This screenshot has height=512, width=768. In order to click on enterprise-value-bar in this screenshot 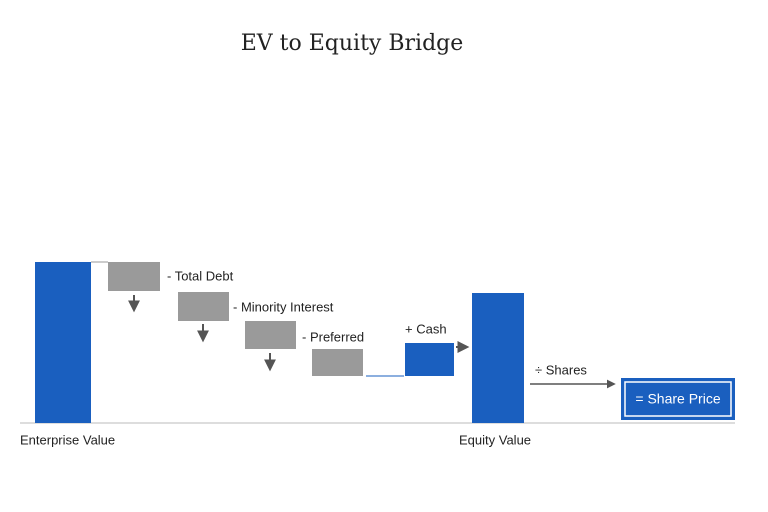, I will do `click(63, 342)`.